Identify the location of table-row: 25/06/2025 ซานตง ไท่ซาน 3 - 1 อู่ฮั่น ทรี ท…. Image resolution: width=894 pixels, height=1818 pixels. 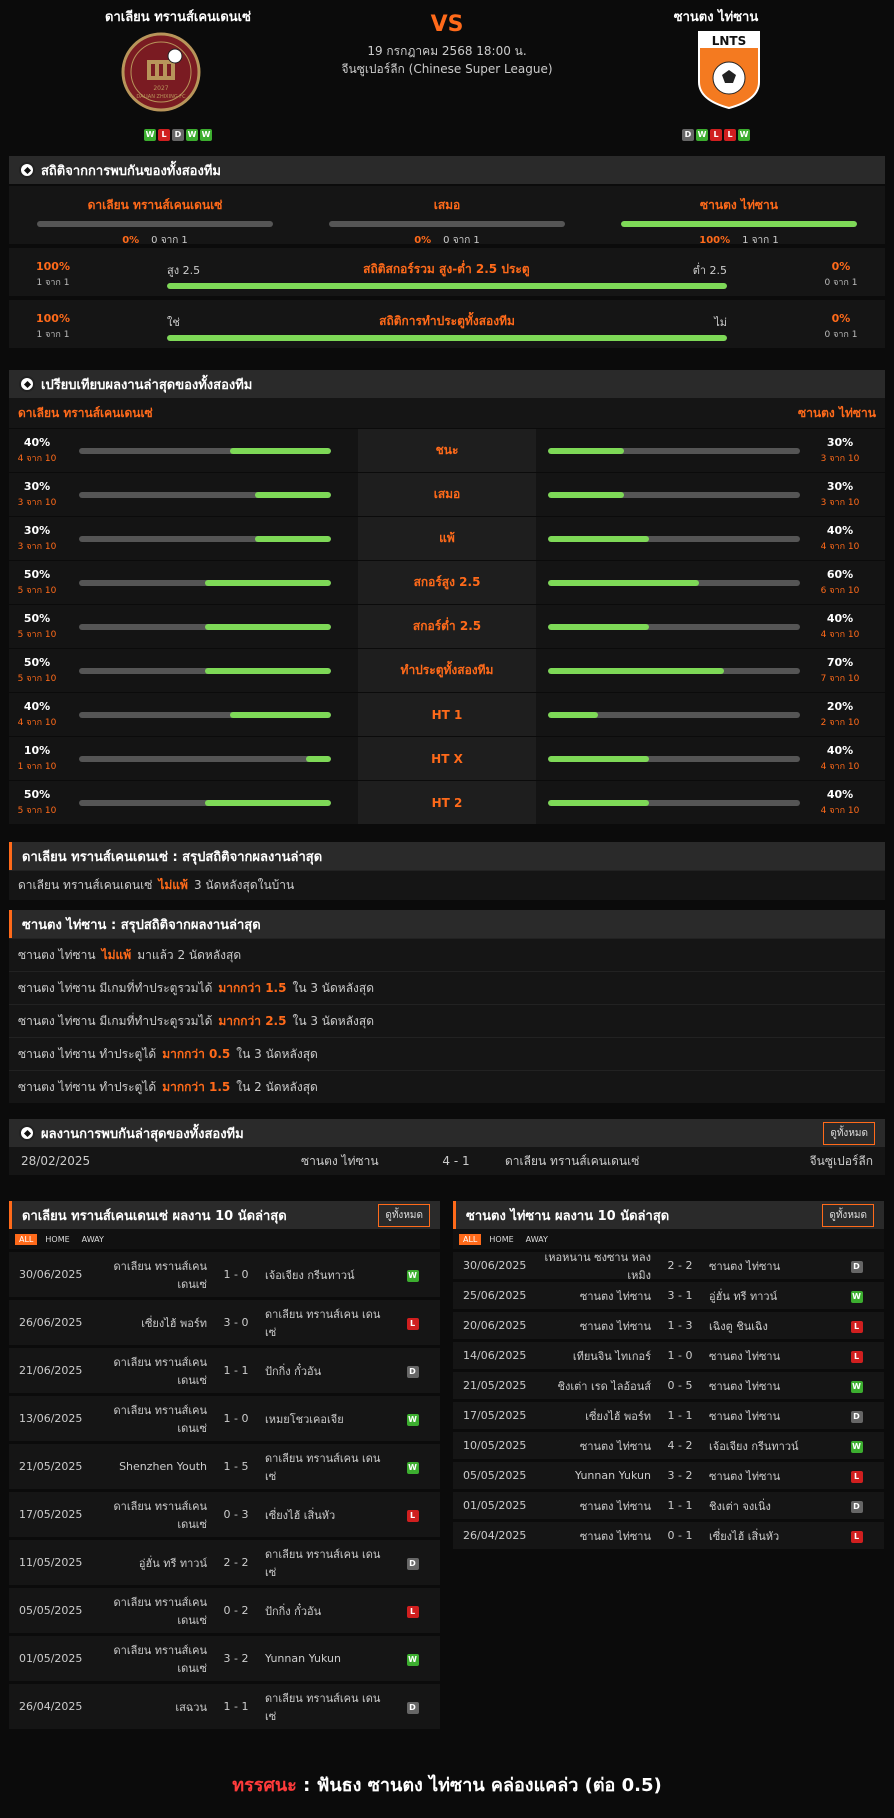
(668, 1295).